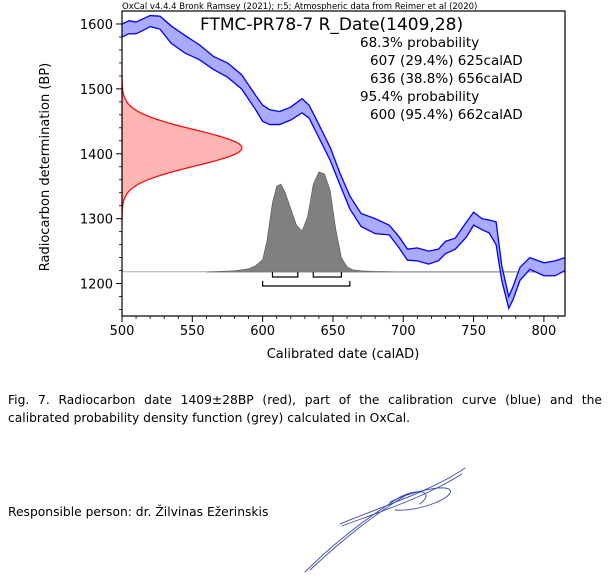 The image size is (609, 579). Describe the element at coordinates (262, 331) in the screenshot. I see `x-tick-label: 600` at that location.